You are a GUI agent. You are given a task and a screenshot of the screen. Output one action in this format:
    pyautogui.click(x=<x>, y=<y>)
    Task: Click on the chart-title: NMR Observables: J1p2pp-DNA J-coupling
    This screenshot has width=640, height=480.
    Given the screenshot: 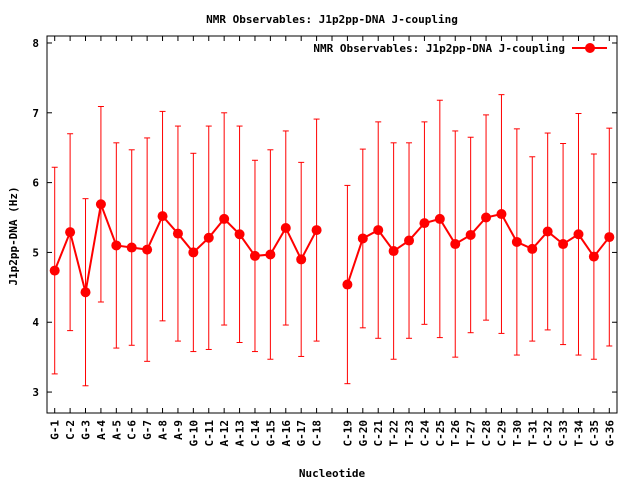 What is the action you would take?
    pyautogui.click(x=332, y=19)
    